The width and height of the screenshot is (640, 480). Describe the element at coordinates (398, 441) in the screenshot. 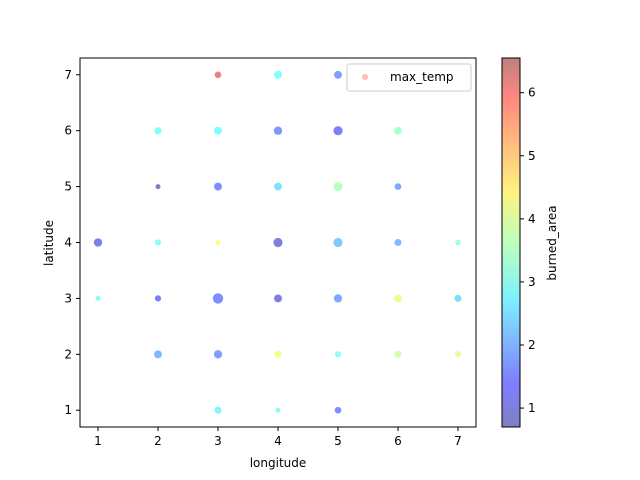

I see `x-tick-label: 6` at that location.